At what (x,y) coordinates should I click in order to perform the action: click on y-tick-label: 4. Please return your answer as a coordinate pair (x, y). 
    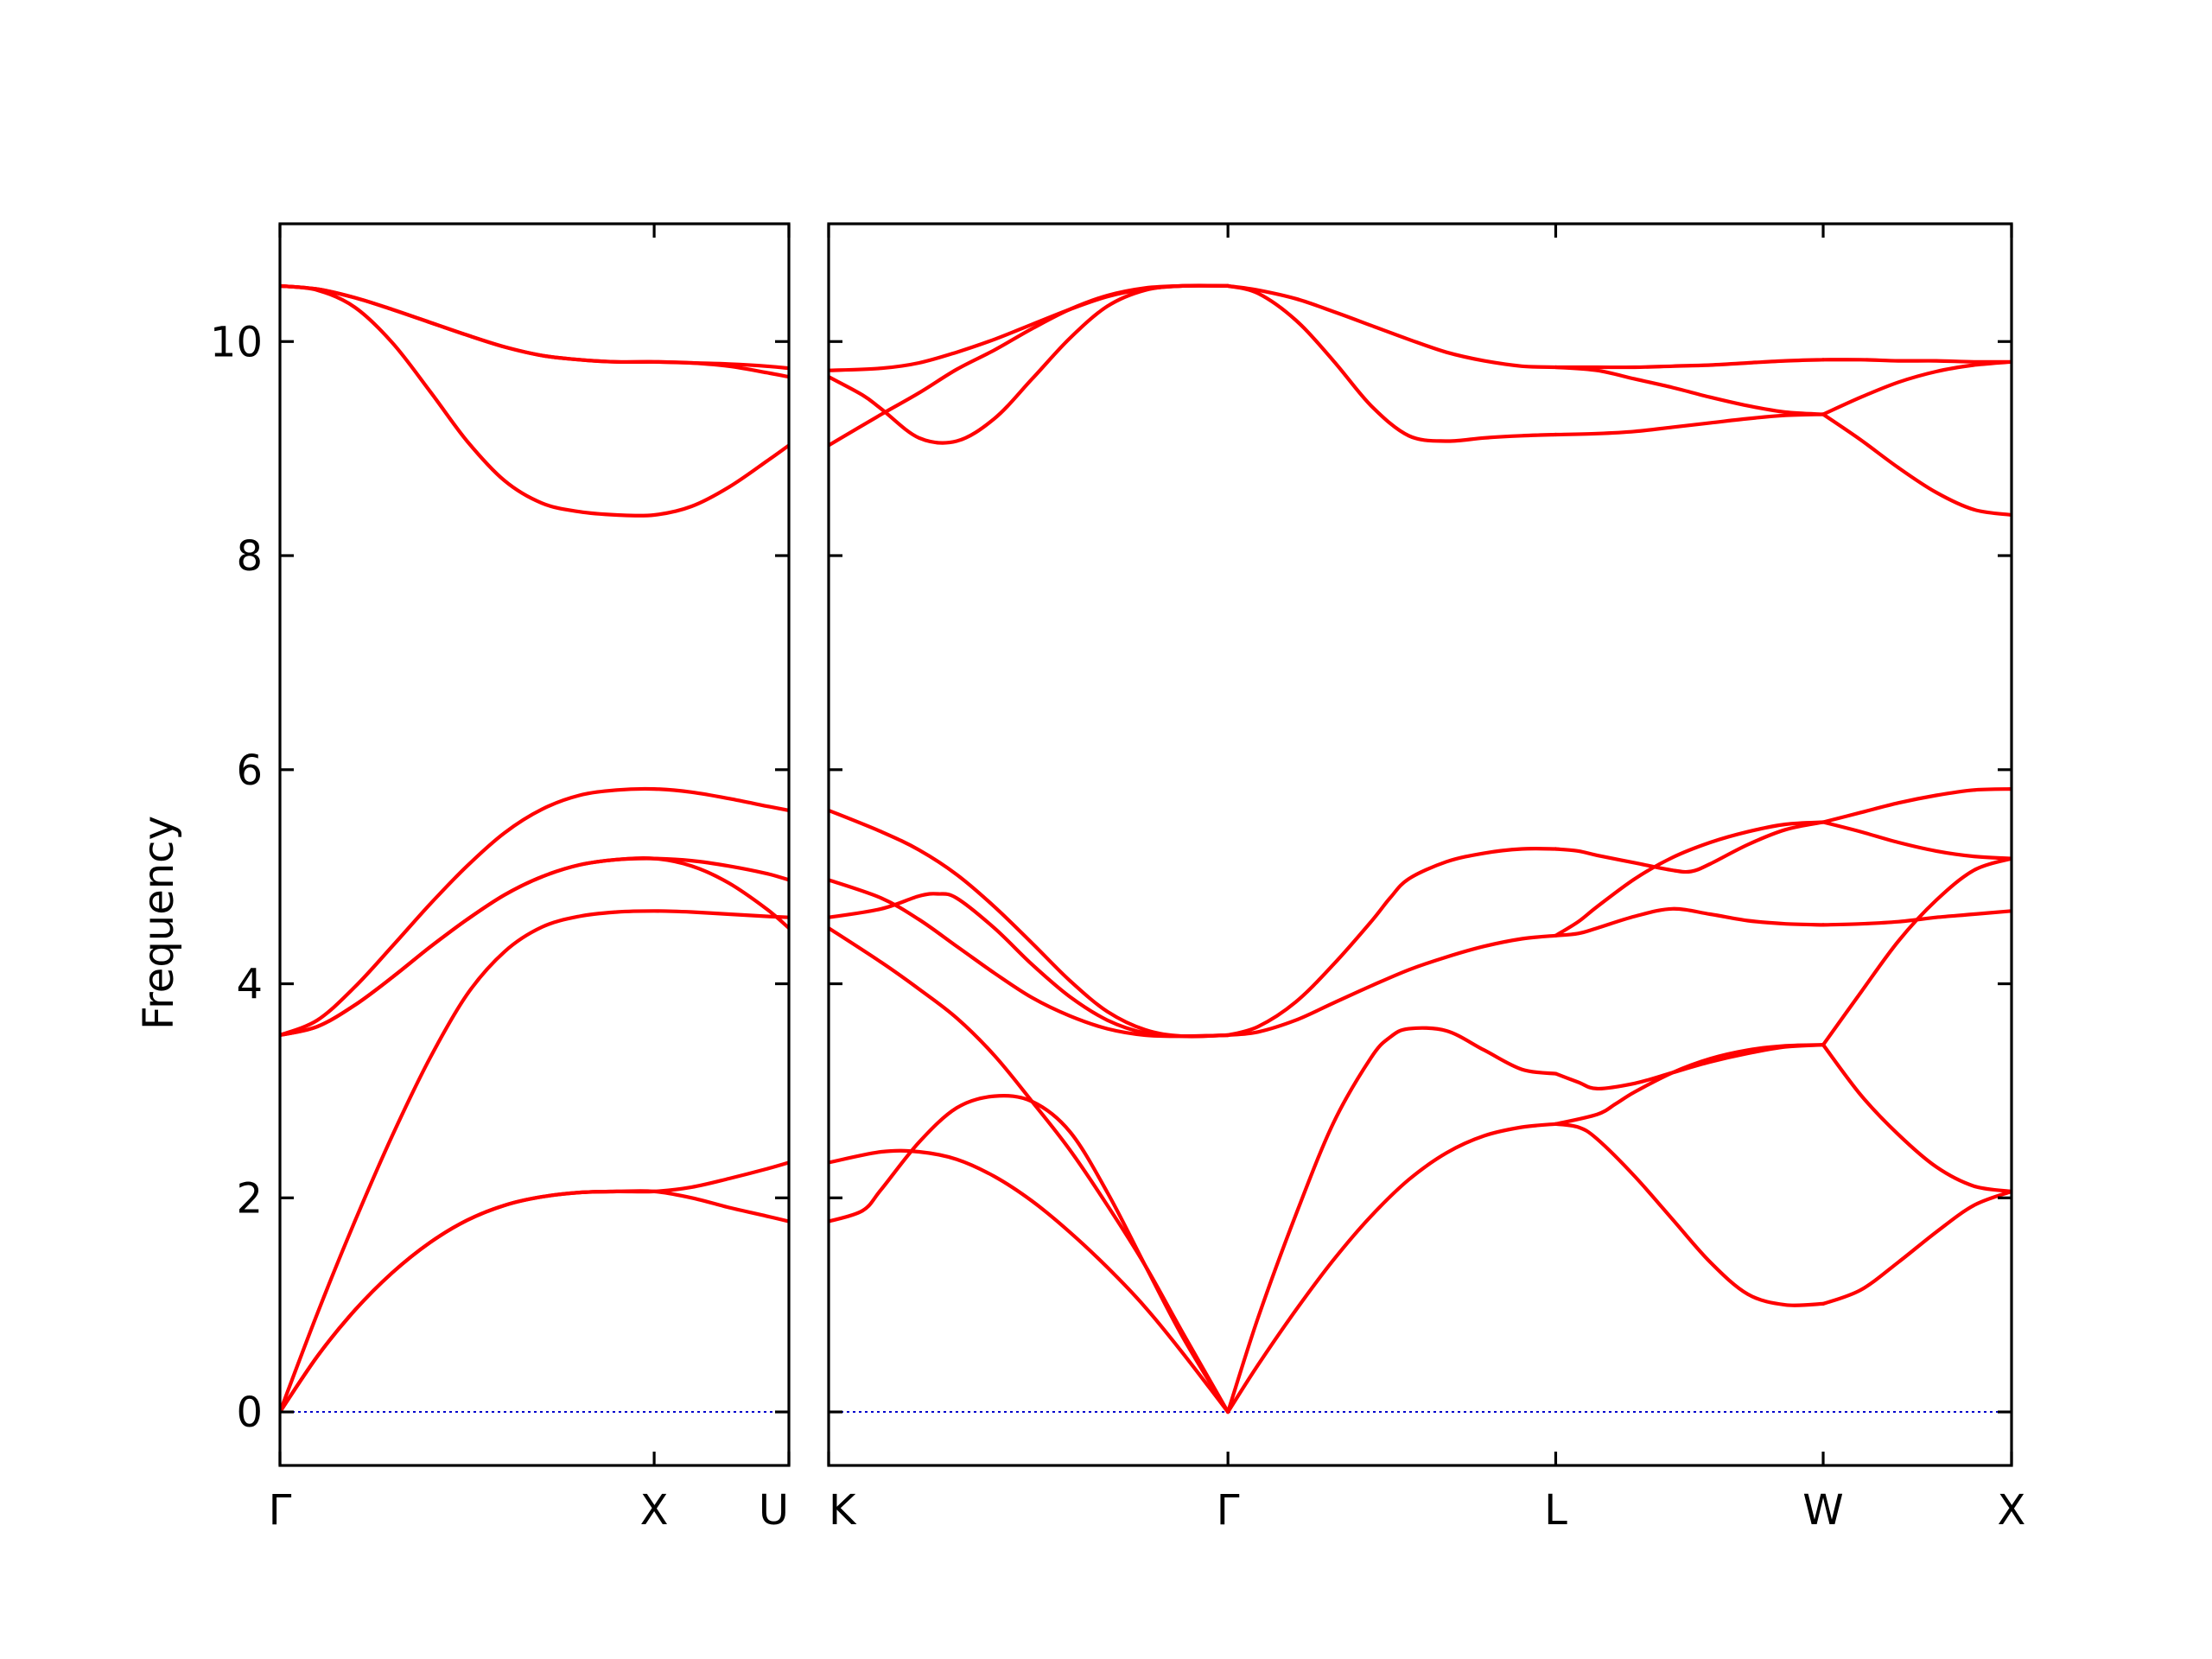
    Looking at the image, I should click on (249, 985).